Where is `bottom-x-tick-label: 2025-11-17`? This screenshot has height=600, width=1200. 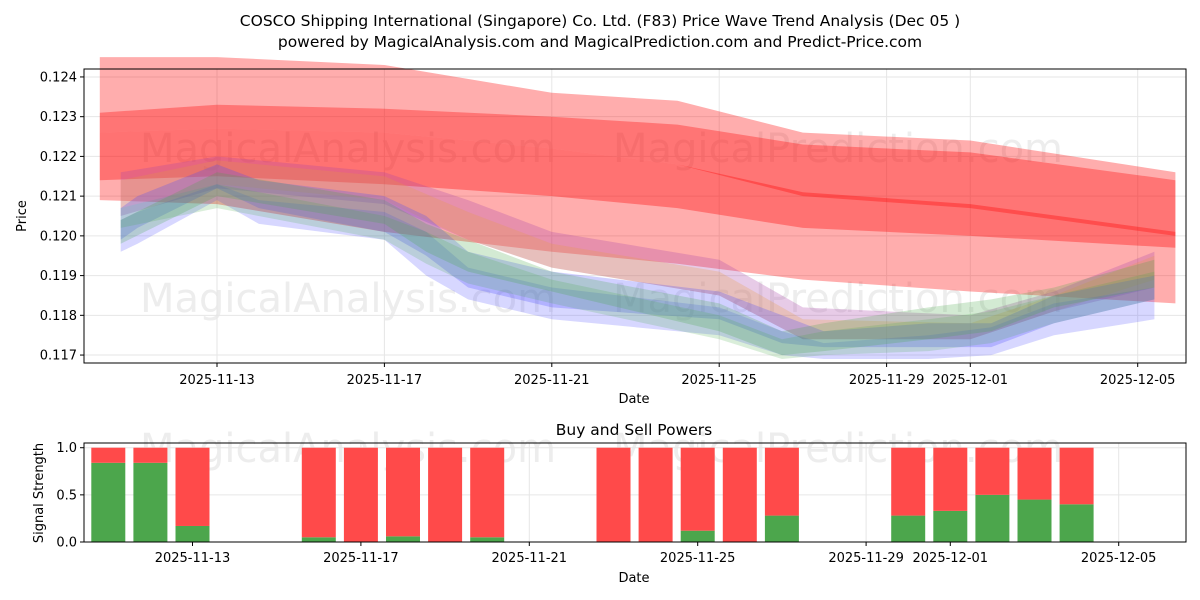 bottom-x-tick-label: 2025-11-17 is located at coordinates (361, 558).